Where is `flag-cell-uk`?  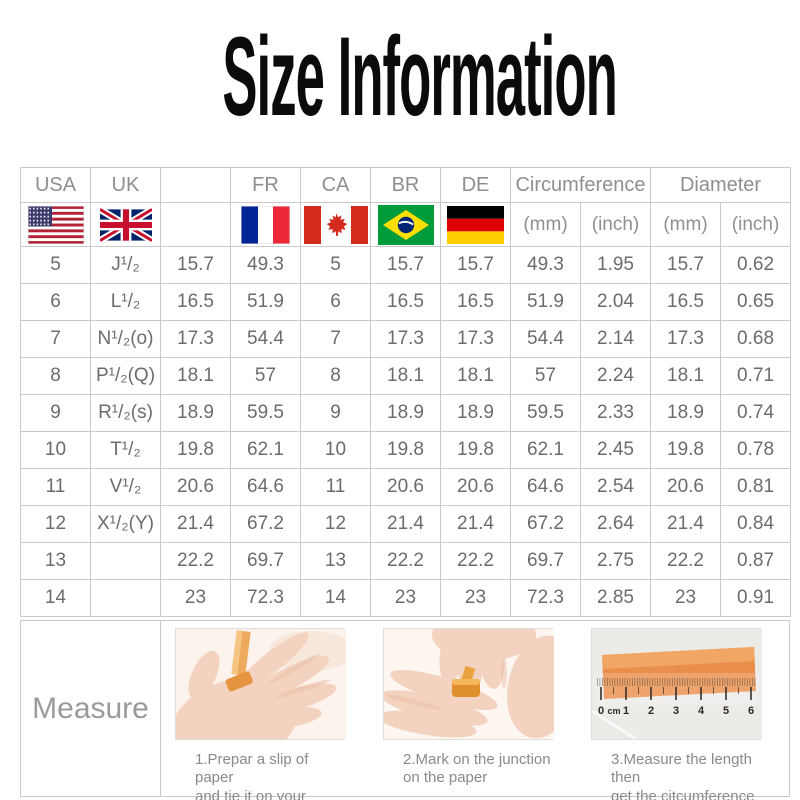 flag-cell-uk is located at coordinates (125, 224).